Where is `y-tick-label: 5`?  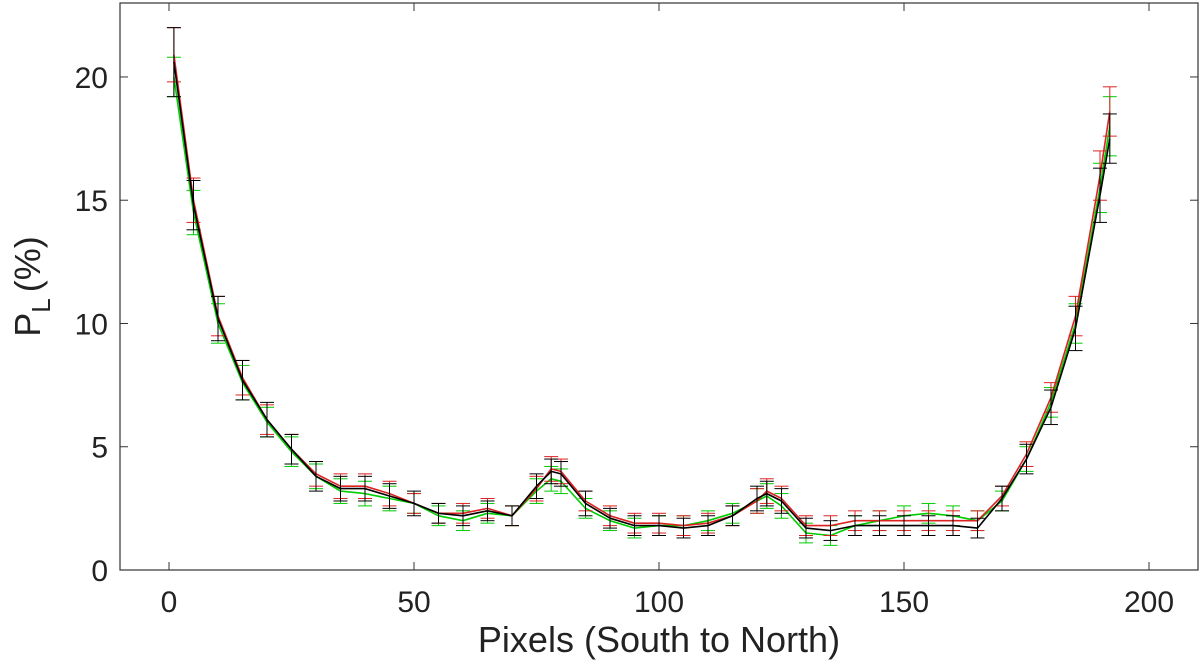 y-tick-label: 5 is located at coordinates (99, 448).